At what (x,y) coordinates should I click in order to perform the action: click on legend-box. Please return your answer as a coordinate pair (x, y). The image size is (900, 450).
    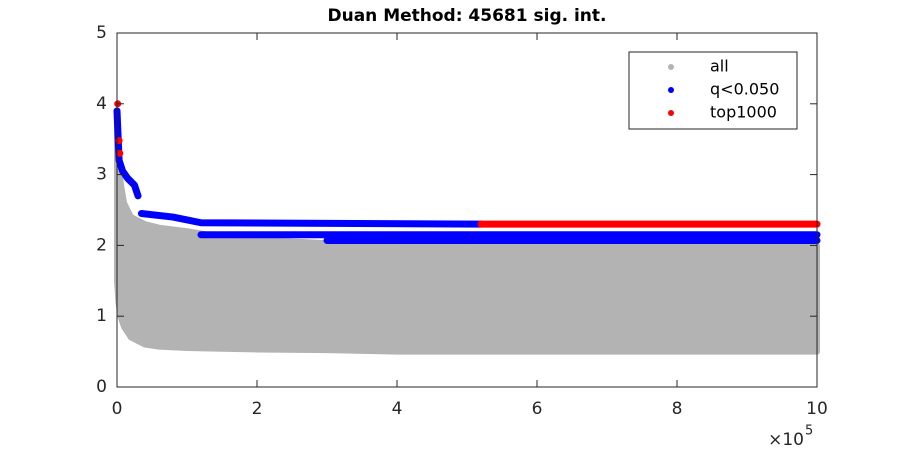
    Looking at the image, I should click on (713, 90).